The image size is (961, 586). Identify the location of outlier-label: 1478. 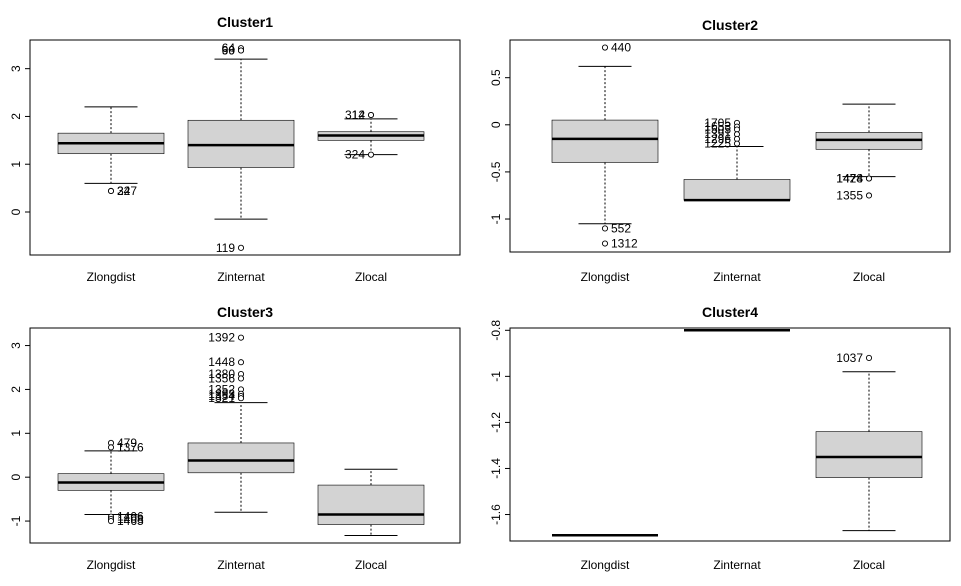
(849, 179).